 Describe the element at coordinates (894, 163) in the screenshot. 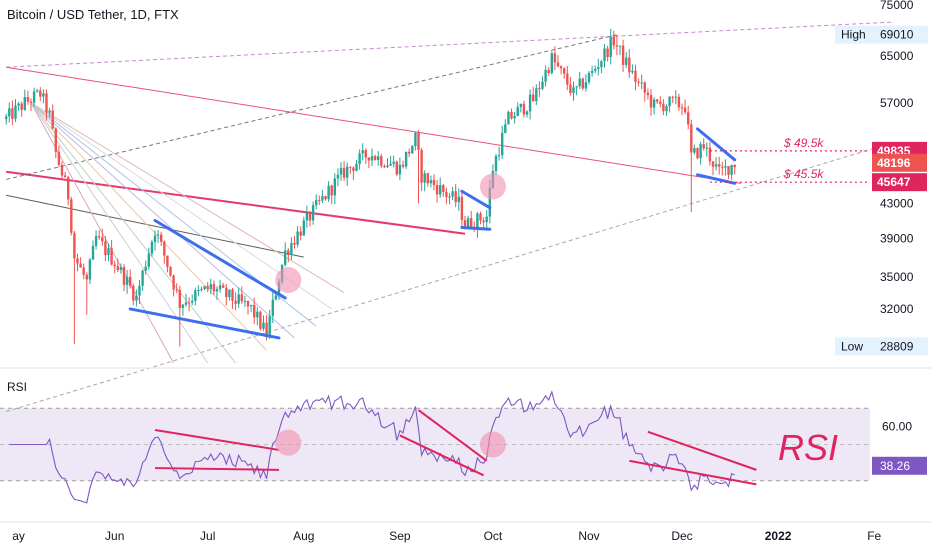

I see `price-badge-value: 48196` at that location.